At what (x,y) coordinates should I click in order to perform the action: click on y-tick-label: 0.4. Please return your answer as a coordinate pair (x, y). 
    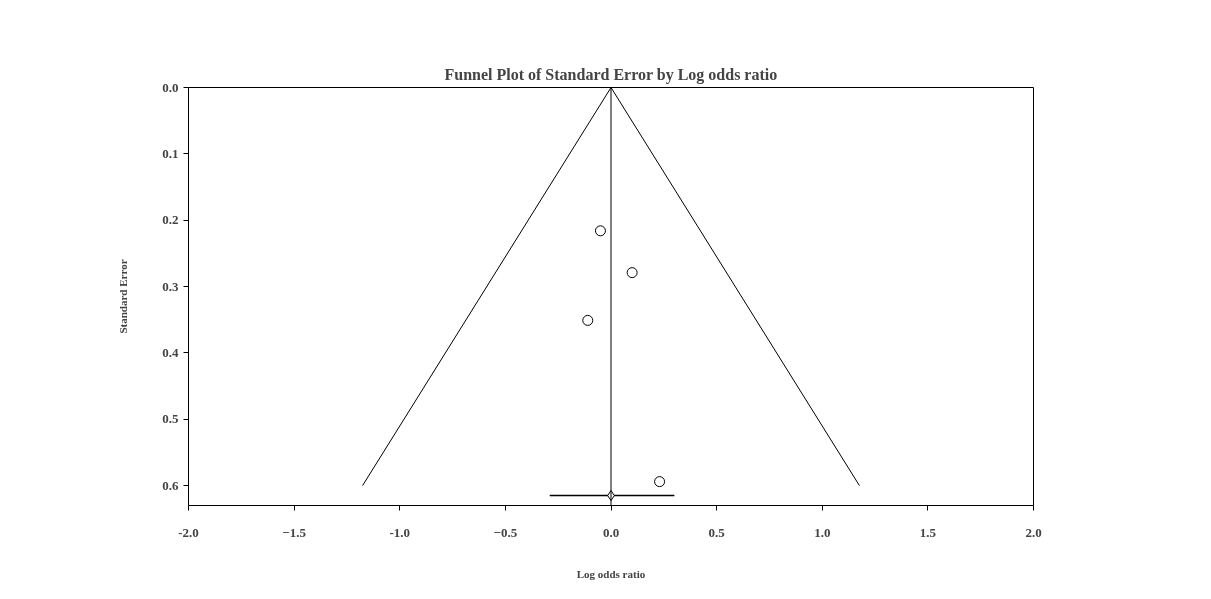
    Looking at the image, I should click on (170, 352).